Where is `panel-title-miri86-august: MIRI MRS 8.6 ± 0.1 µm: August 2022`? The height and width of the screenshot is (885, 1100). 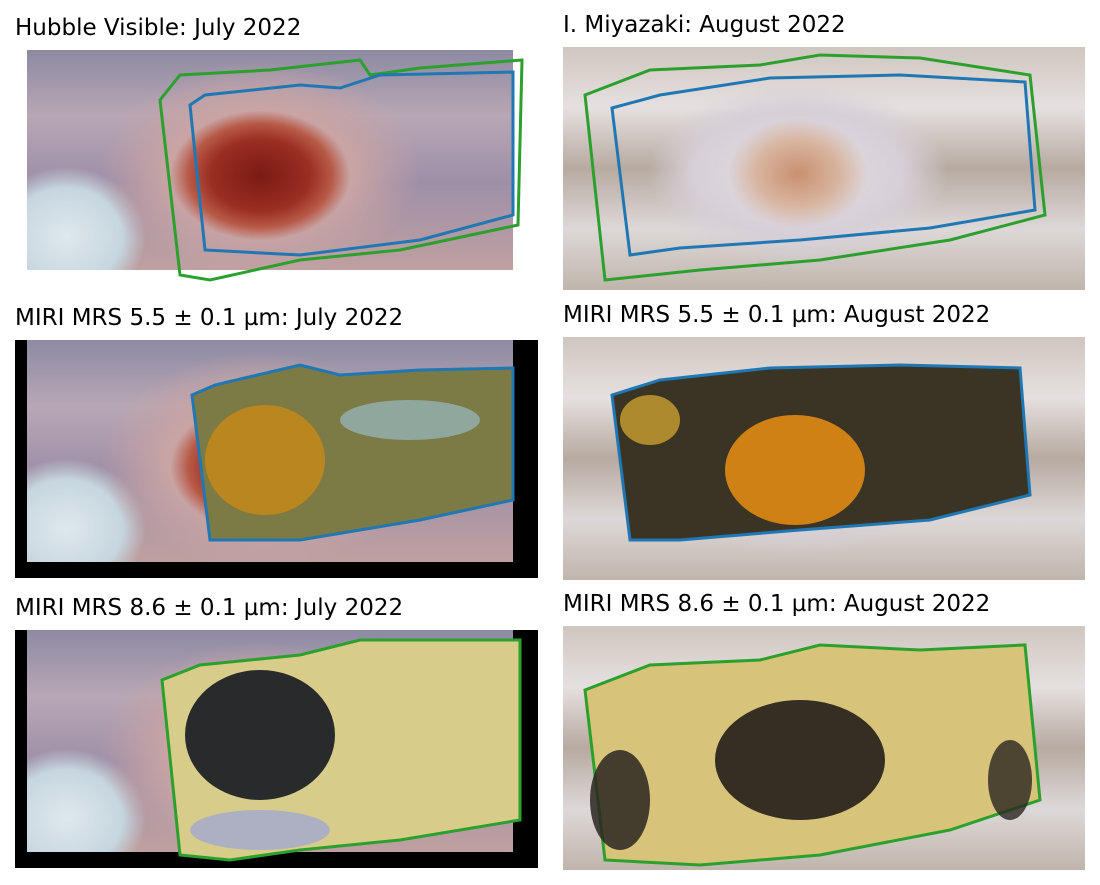
panel-title-miri86-august: MIRI MRS 8.6 ± 0.1 µm: August 2022 is located at coordinates (777, 604).